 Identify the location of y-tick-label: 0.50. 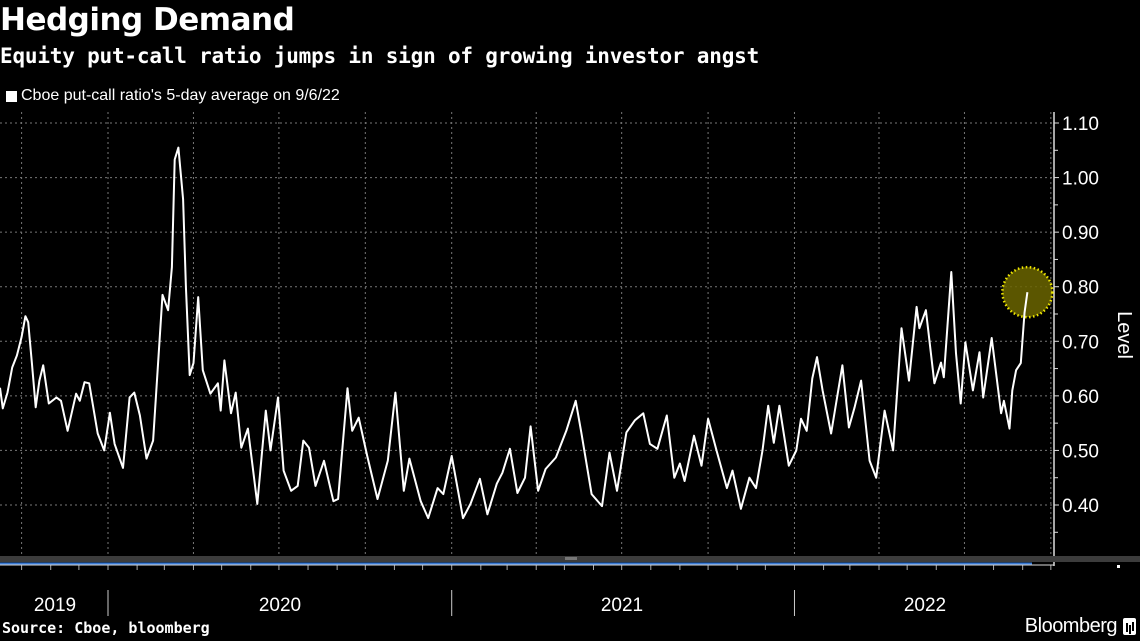
(1080, 451).